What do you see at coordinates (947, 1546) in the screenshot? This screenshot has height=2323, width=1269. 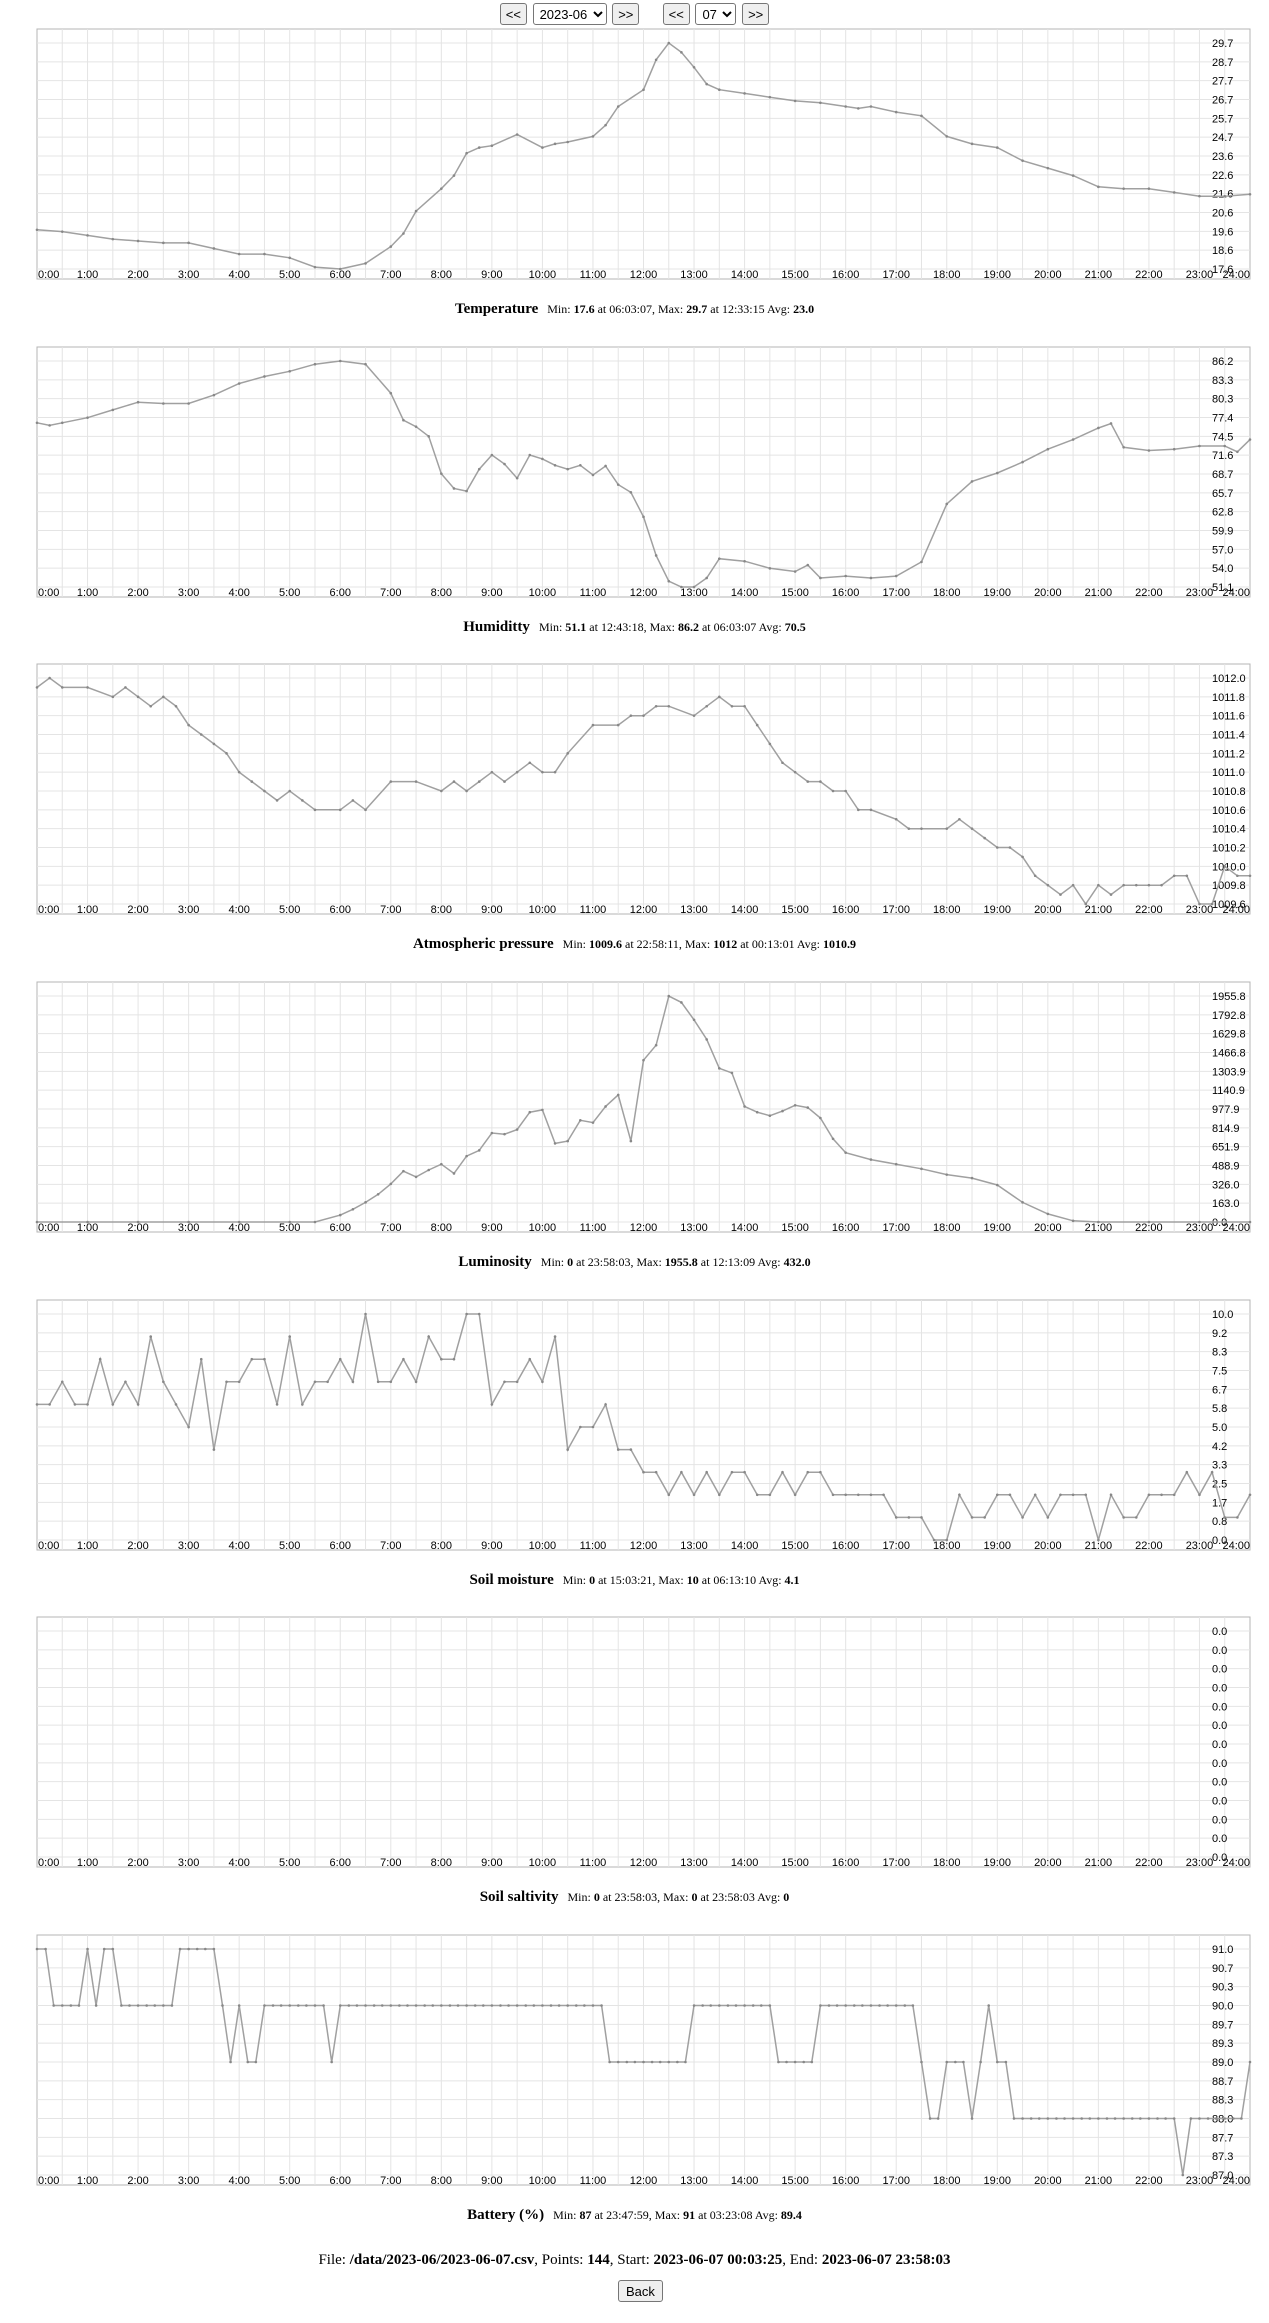 I see `x-tick-label: 18:00` at bounding box center [947, 1546].